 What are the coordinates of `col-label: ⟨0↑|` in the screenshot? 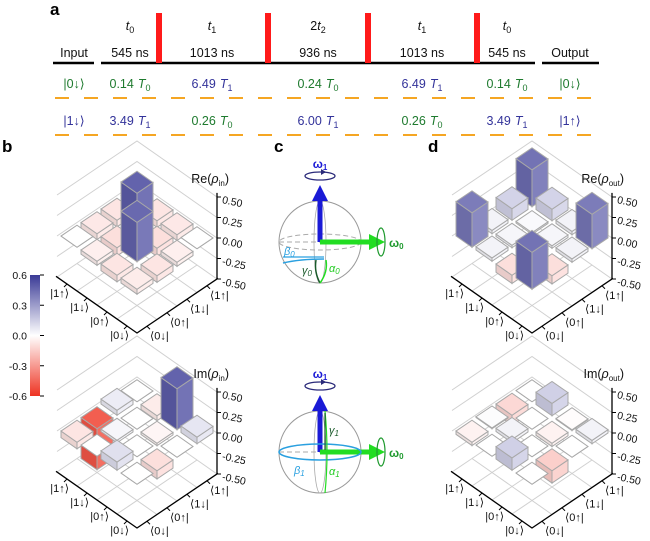 It's located at (179, 518).